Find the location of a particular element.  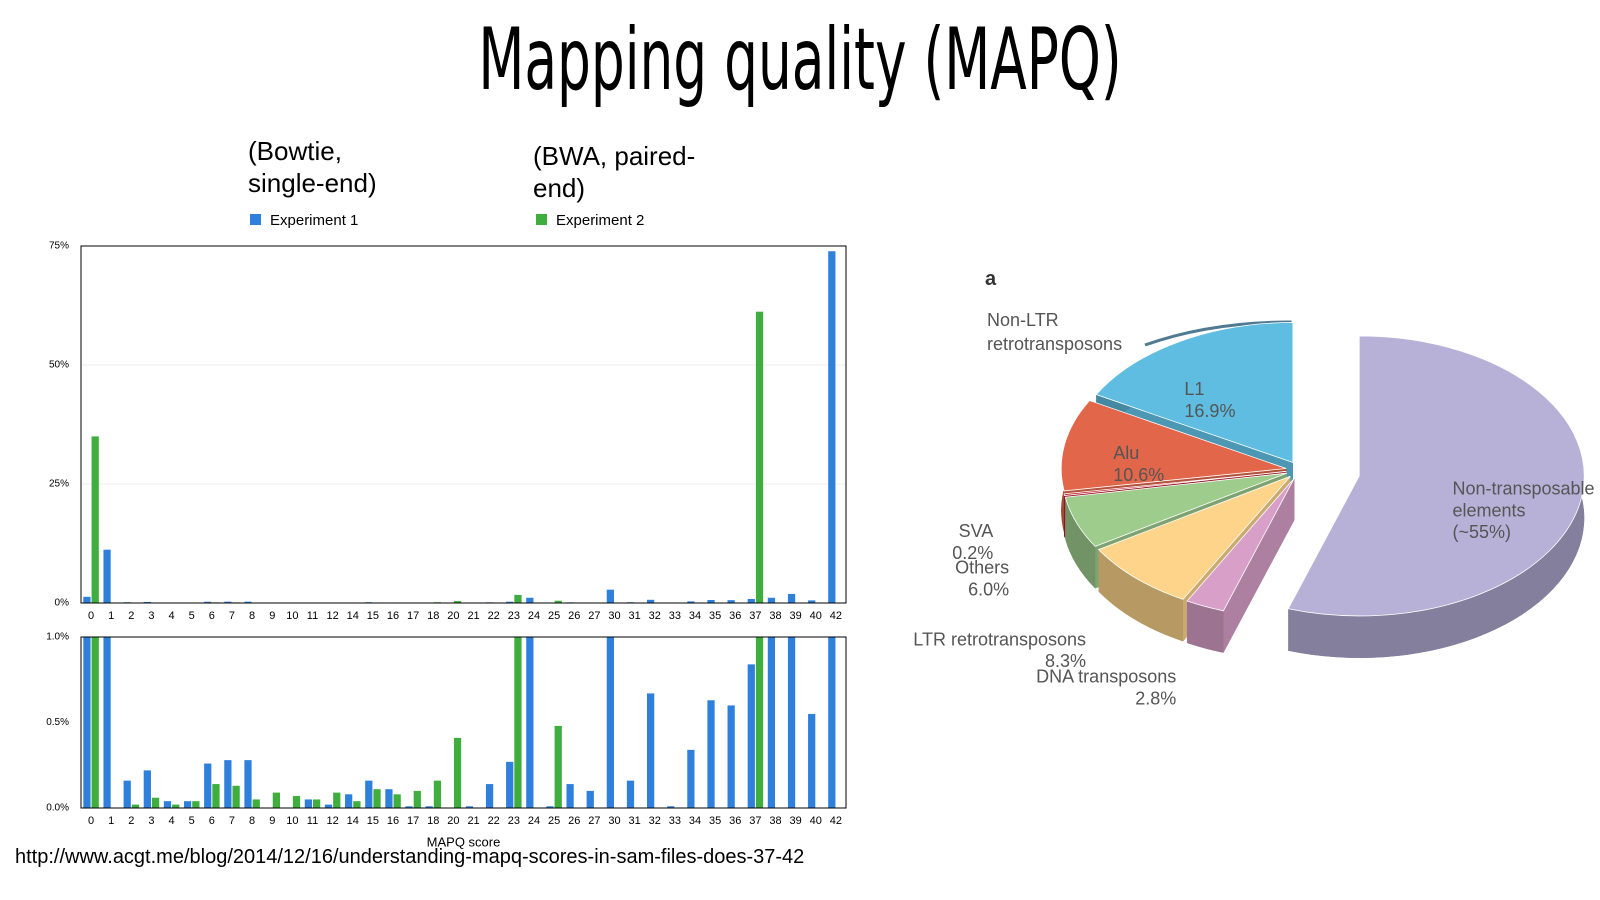

slice-value: (~55%) is located at coordinates (1481, 532).